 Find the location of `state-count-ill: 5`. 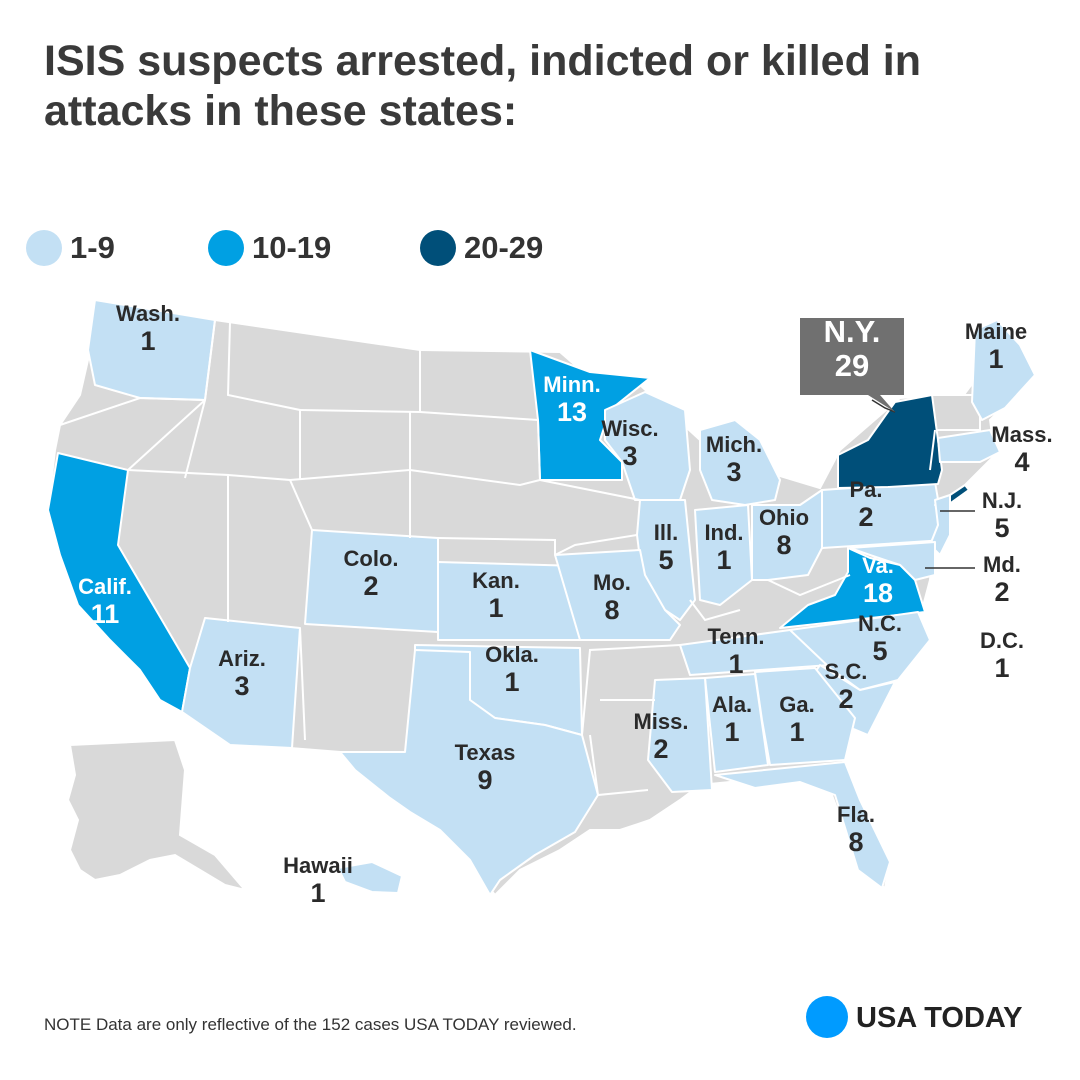

state-count-ill: 5 is located at coordinates (665, 560).